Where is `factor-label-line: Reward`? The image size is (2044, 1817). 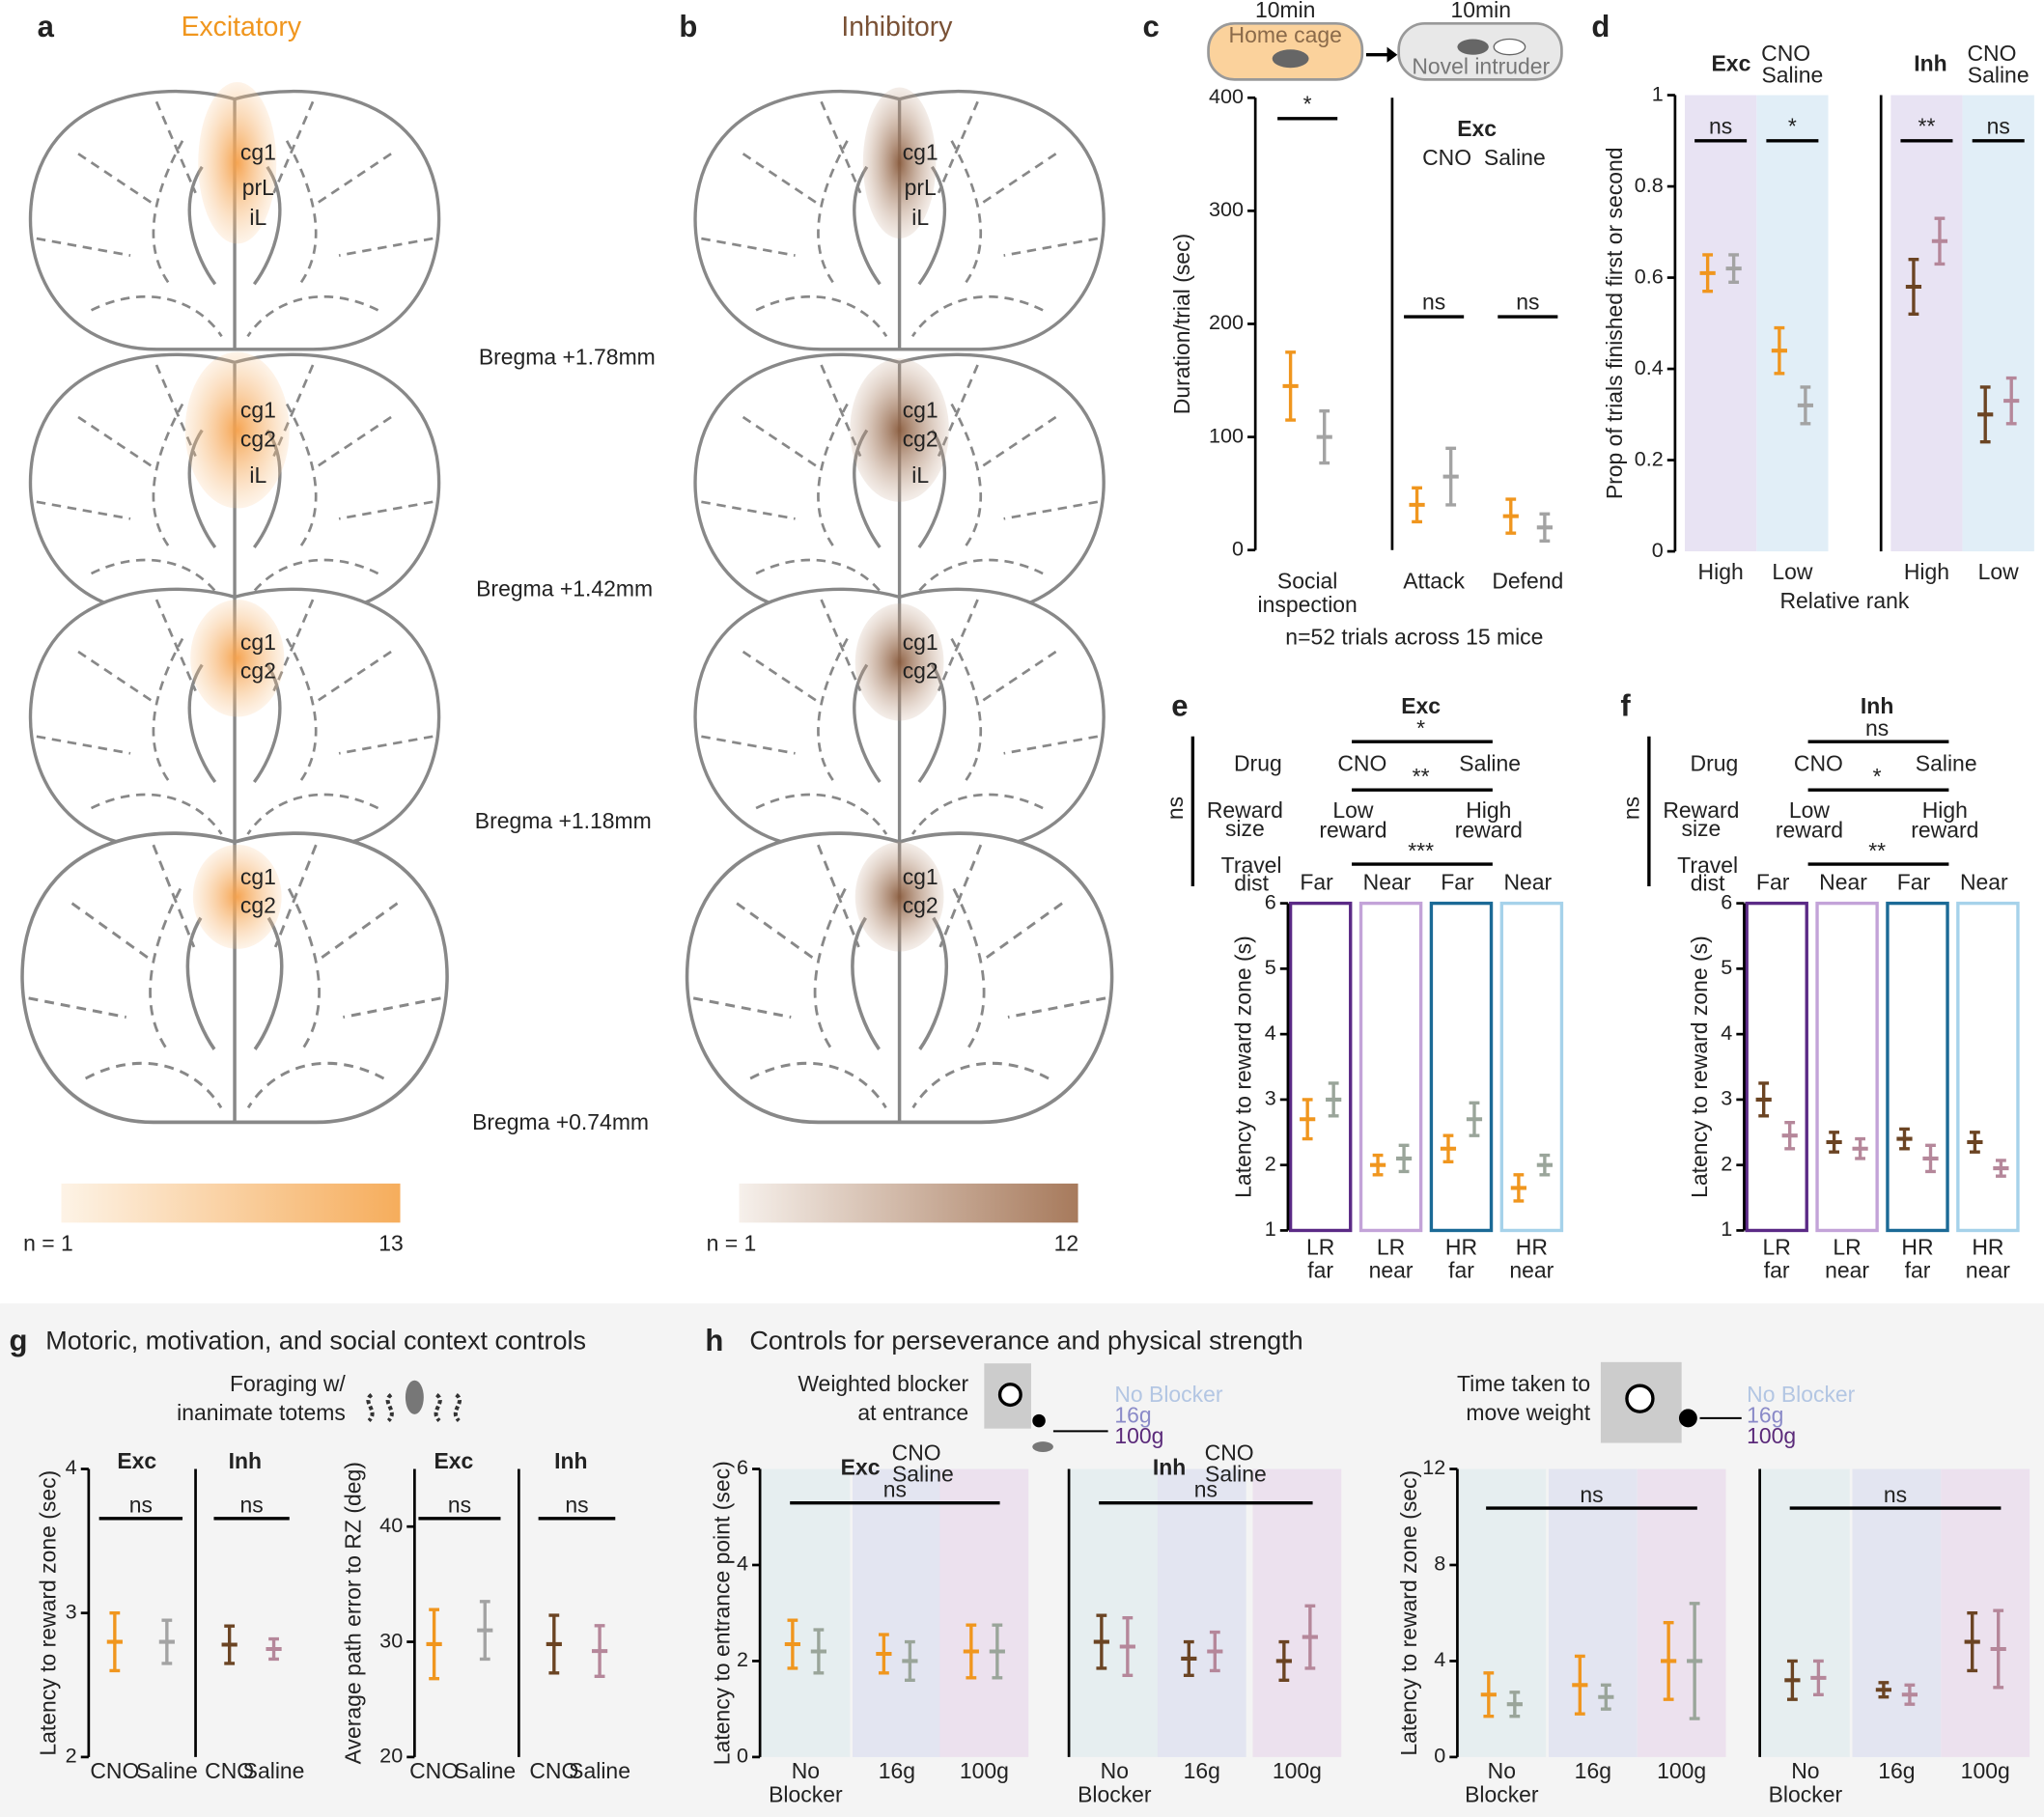
factor-label-line: Reward is located at coordinates (1701, 810).